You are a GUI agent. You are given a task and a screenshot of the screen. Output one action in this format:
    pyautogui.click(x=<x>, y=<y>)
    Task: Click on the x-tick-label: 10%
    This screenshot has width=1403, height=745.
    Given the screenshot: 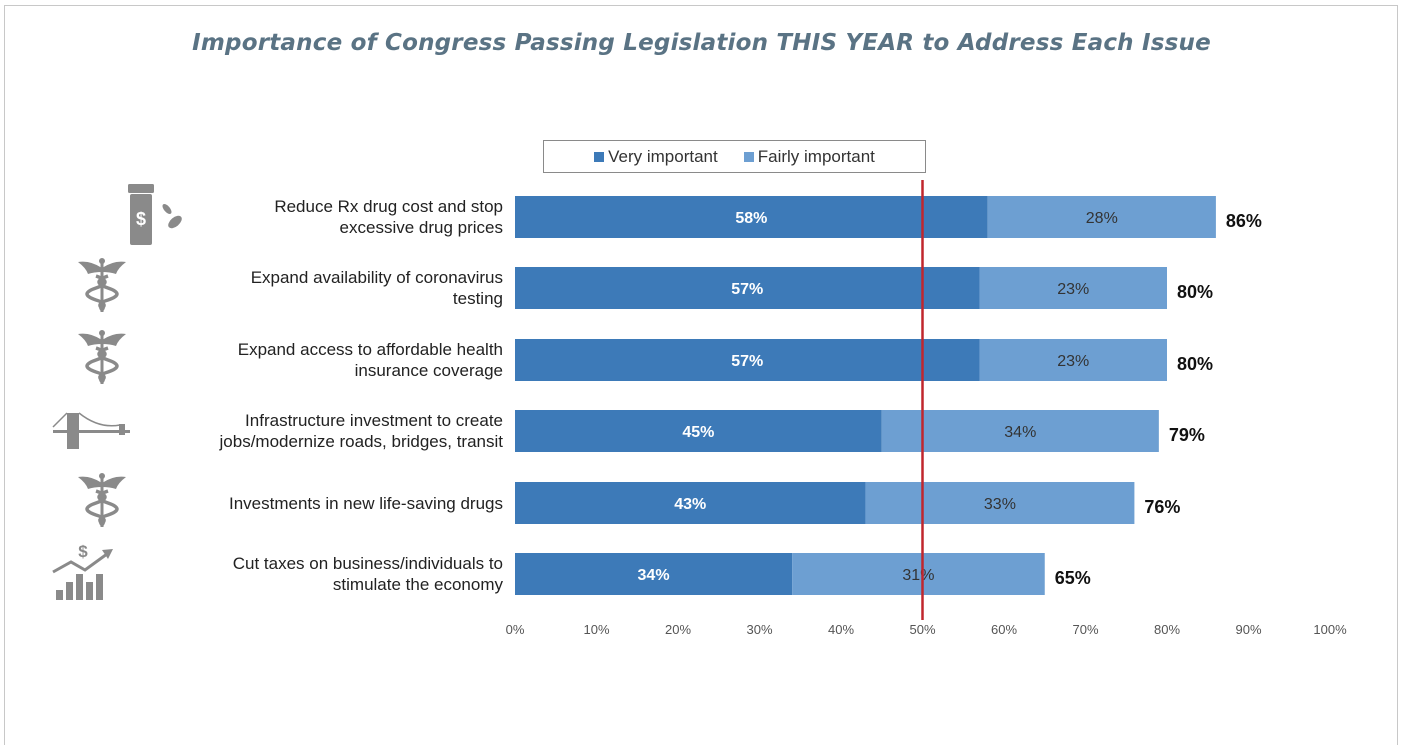 What is the action you would take?
    pyautogui.click(x=596, y=629)
    